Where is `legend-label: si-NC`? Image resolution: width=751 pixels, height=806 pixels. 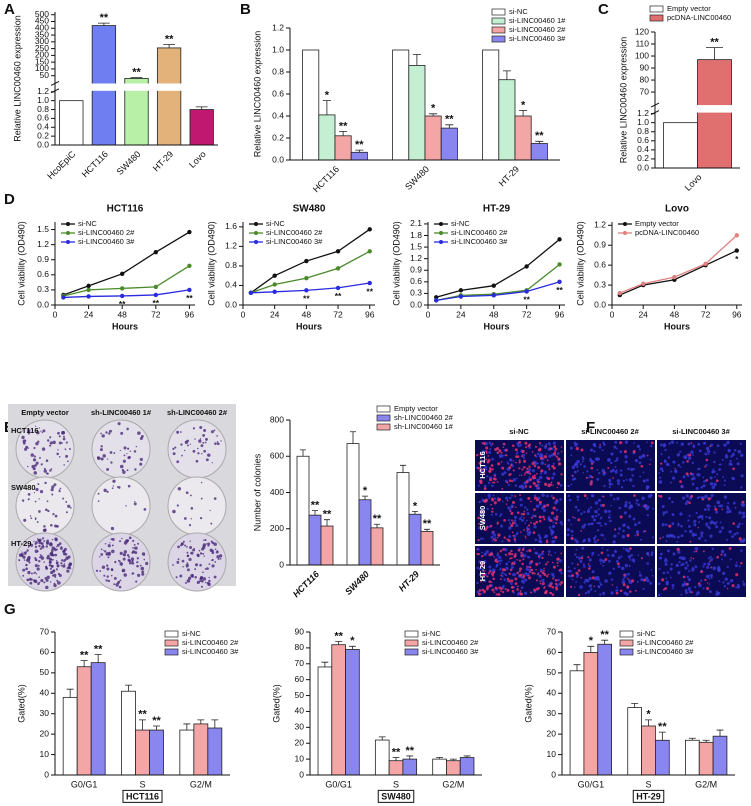 legend-label: si-NC is located at coordinates (275, 223).